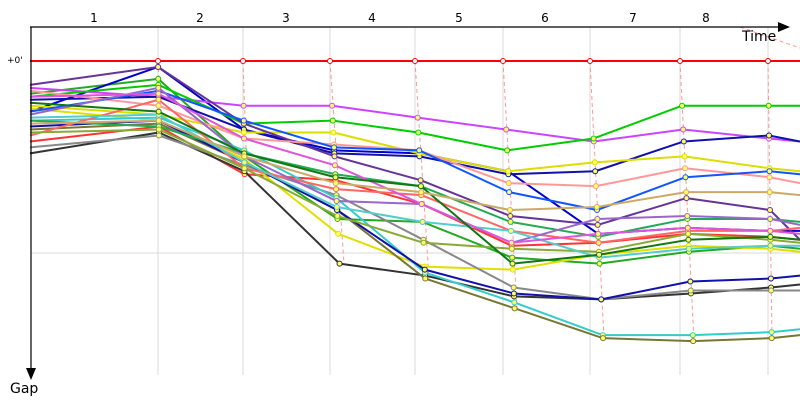 The image size is (800, 400). What do you see at coordinates (459, 18) in the screenshot?
I see `lap-label: 5` at bounding box center [459, 18].